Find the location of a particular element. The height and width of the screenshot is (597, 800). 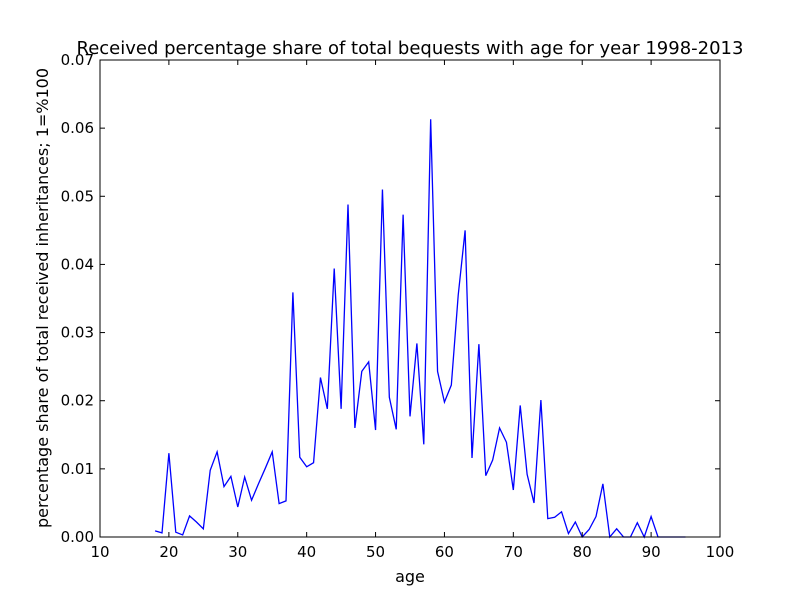

x-tick-label: 100 is located at coordinates (720, 552).